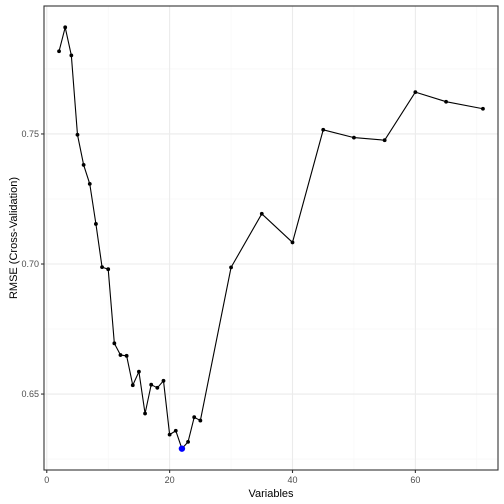  I want to click on y-axis-title: RMSE (Cross-Validation), so click(14, 238).